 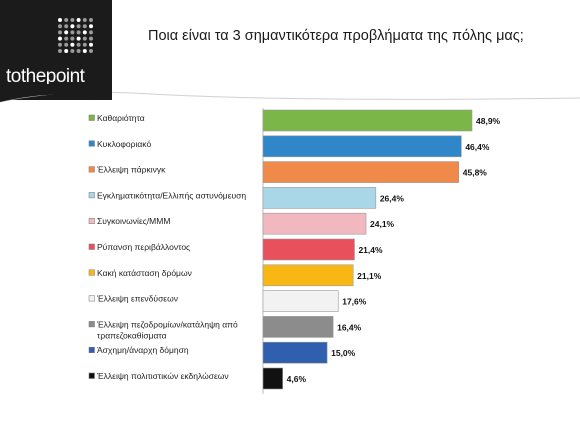 What do you see at coordinates (124, 144) in the screenshot?
I see `category-label: Κυκλοφοριακό` at bounding box center [124, 144].